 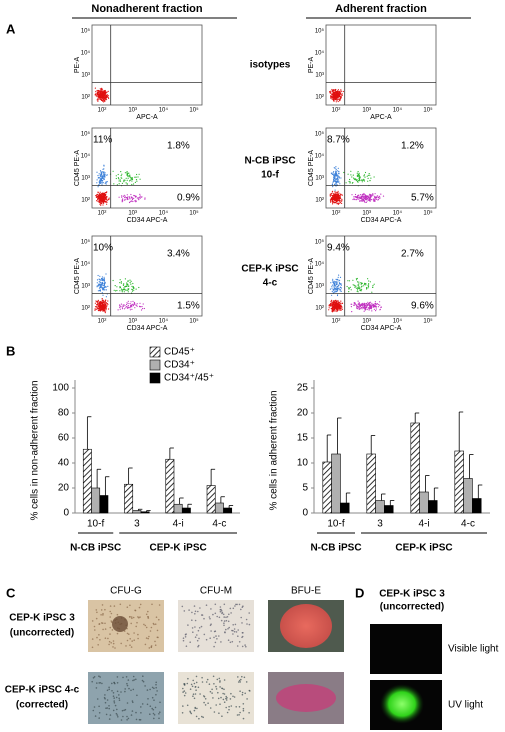 What do you see at coordinates (147, 220) in the screenshot?
I see `x-axis-label: CD34 APC-A` at bounding box center [147, 220].